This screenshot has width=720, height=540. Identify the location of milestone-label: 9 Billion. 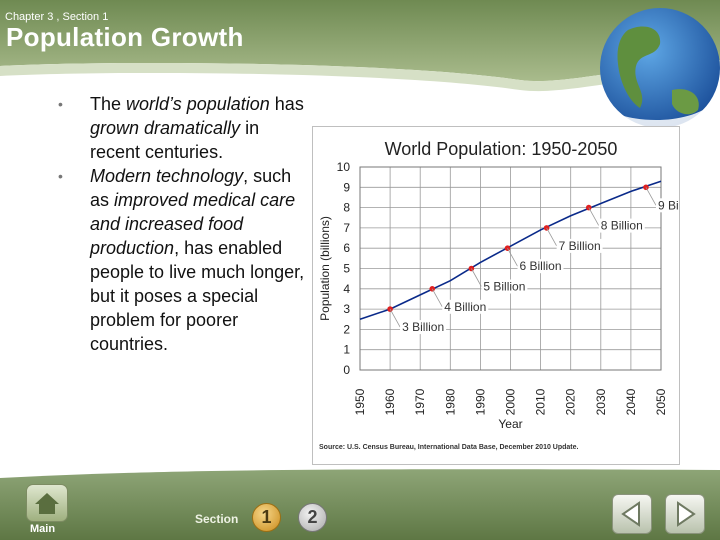
(668, 205).